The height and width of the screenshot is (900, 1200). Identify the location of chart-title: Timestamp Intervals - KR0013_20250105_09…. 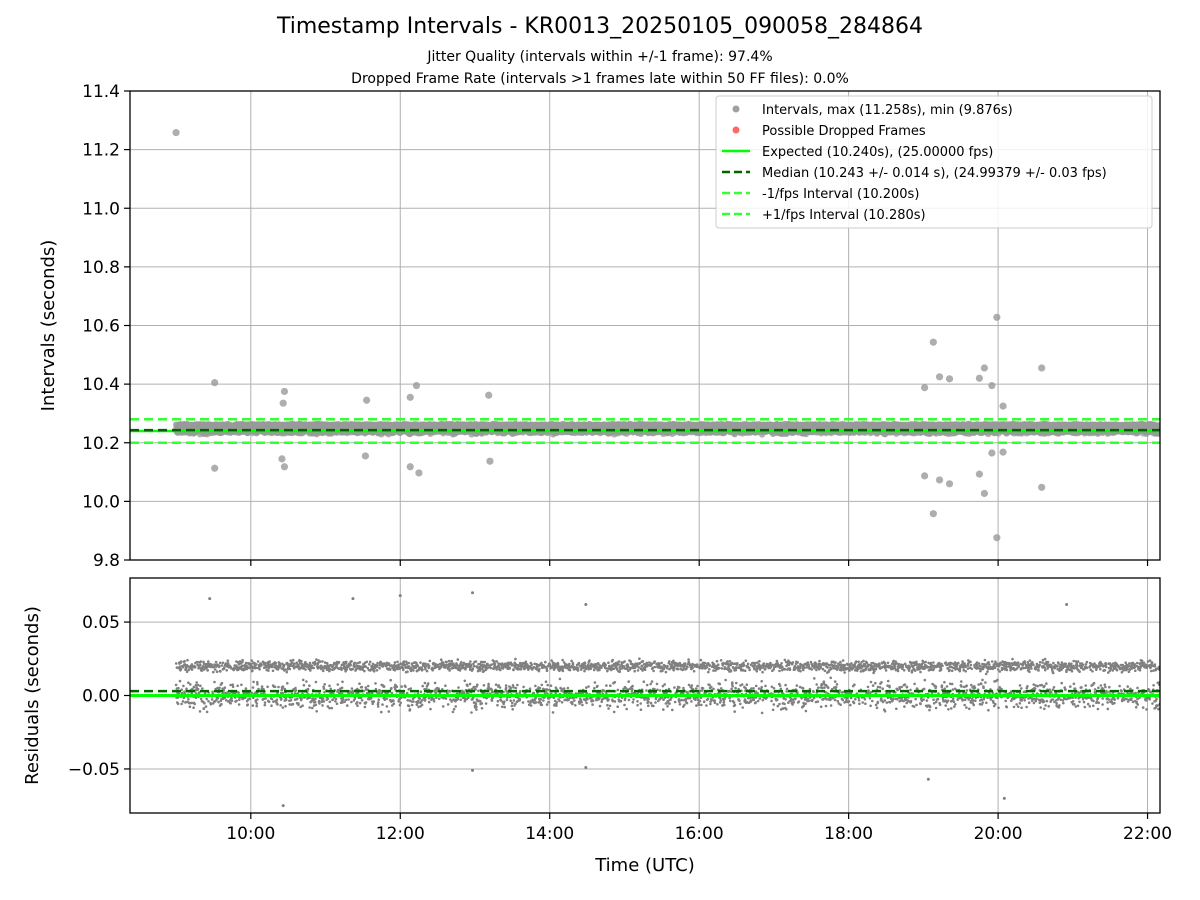
(600, 26).